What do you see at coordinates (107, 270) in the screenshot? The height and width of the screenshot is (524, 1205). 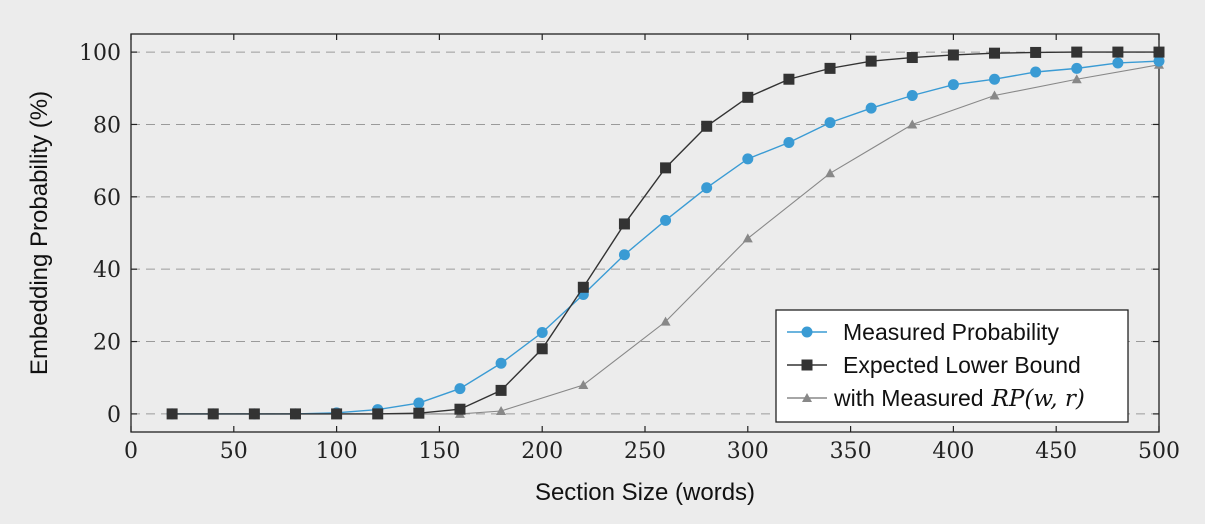 I see `y-tick-label: 40` at bounding box center [107, 270].